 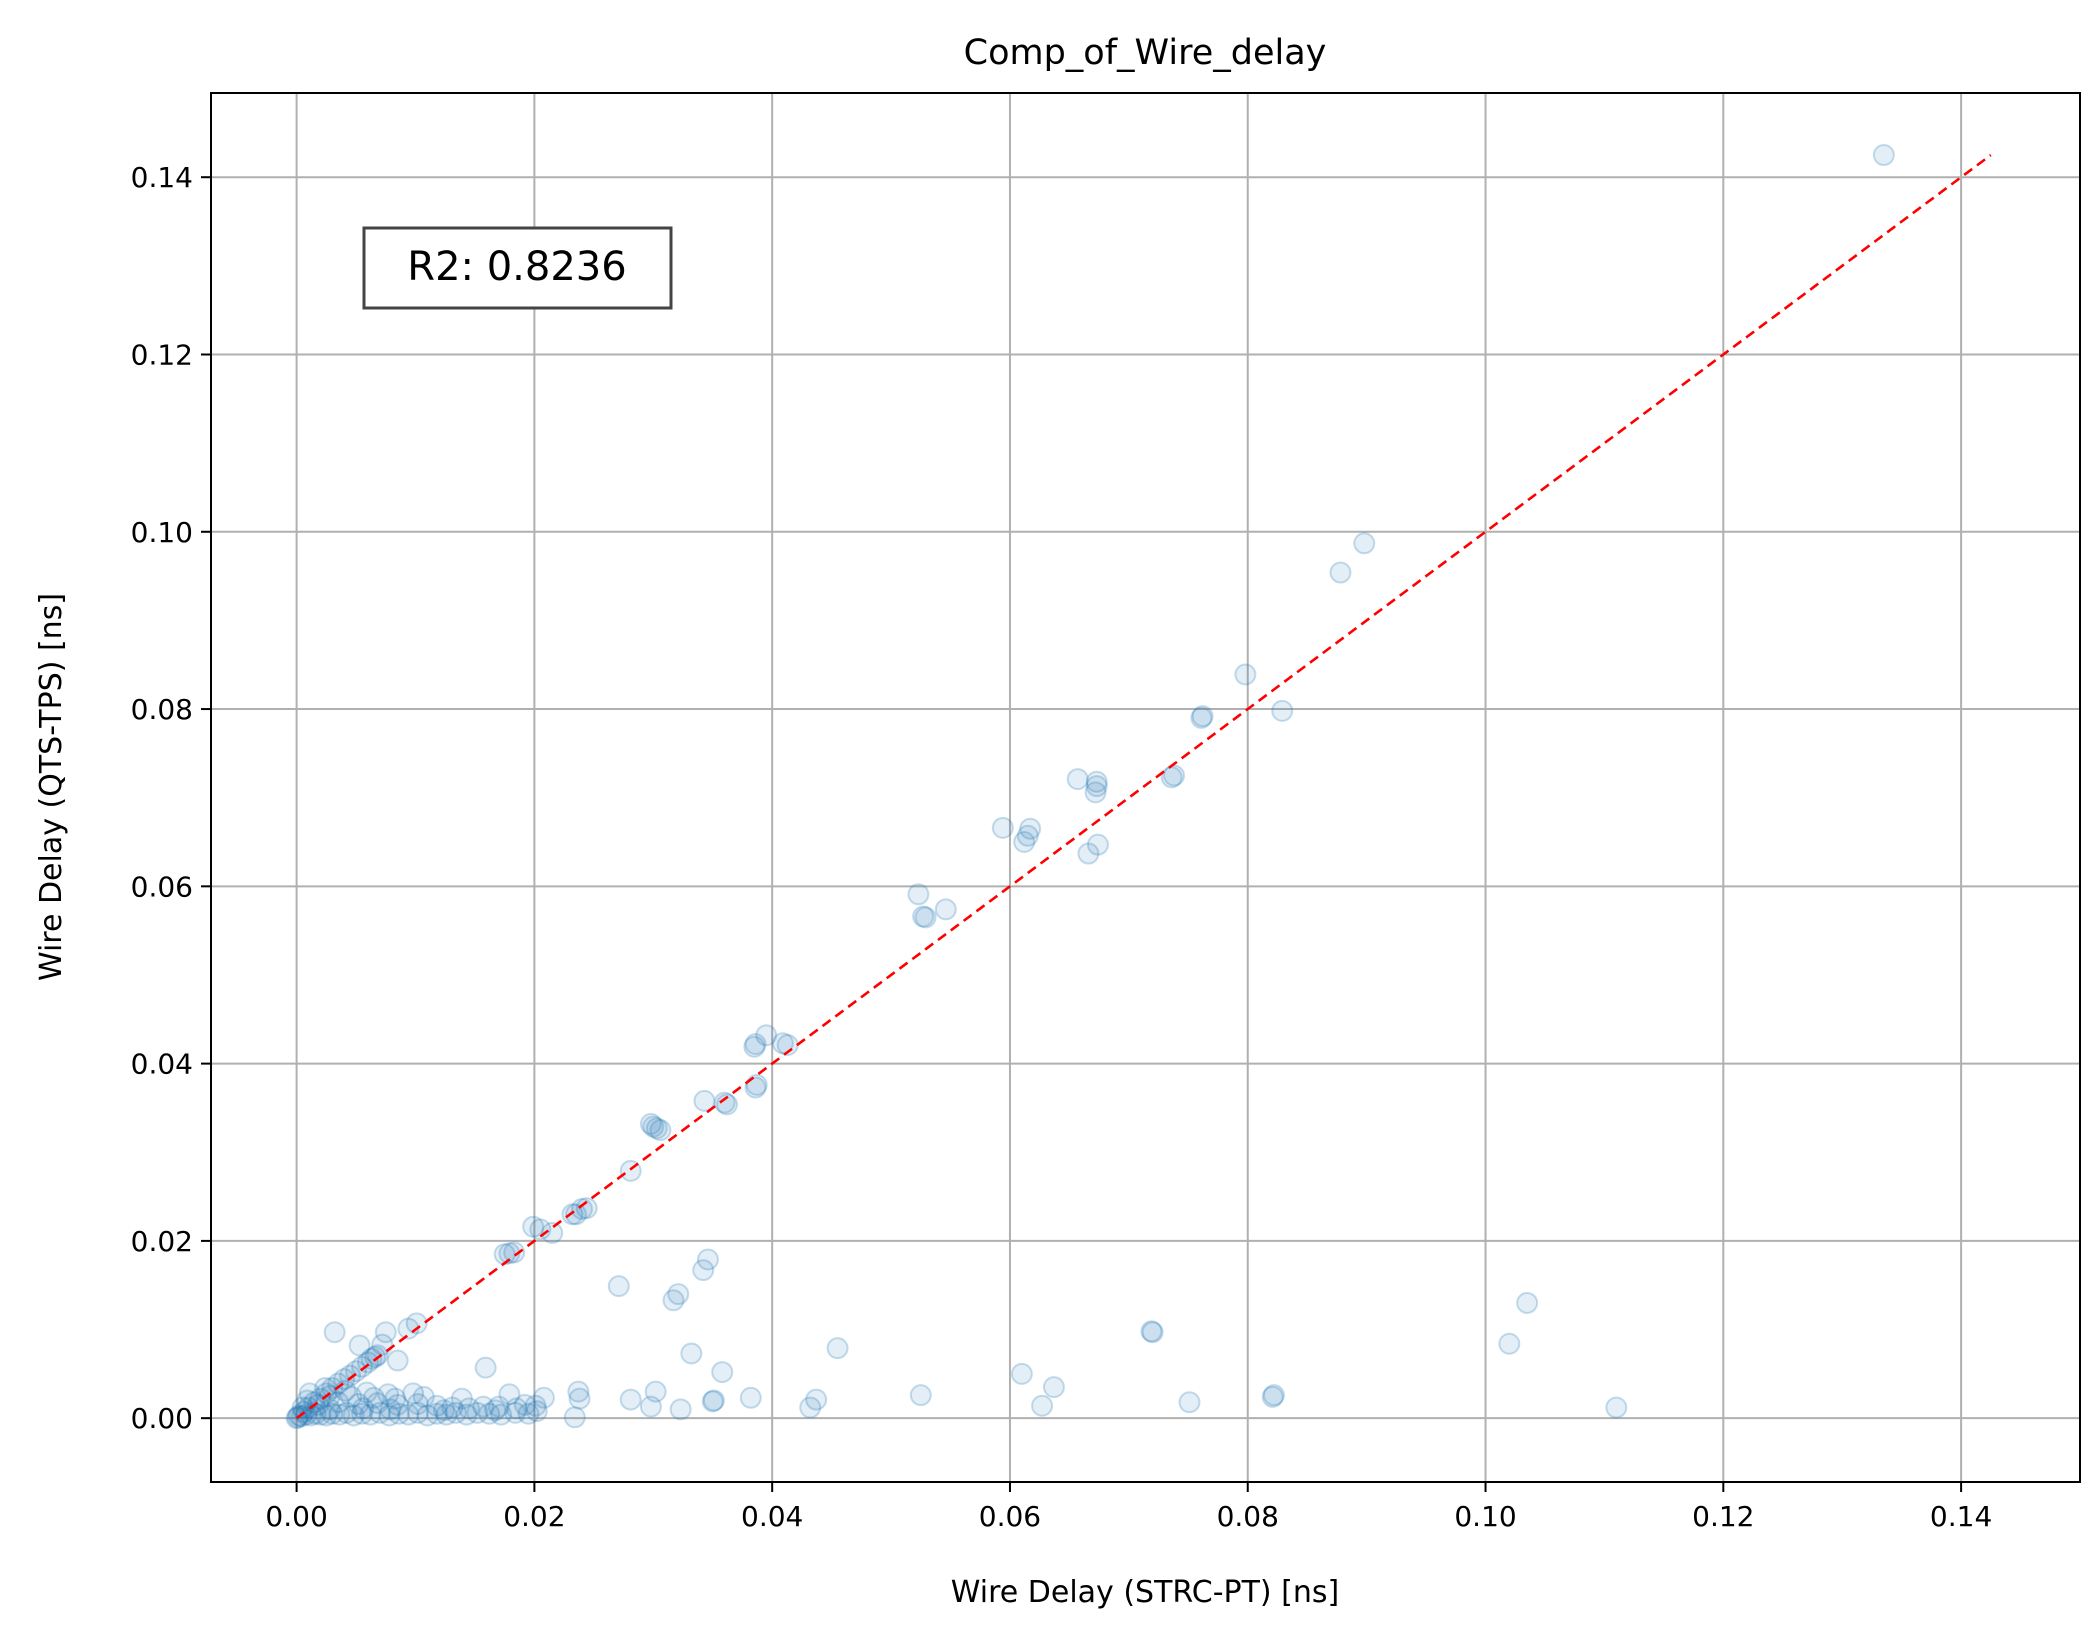 What do you see at coordinates (296, 1516) in the screenshot?
I see `x-tick-label: 0.00` at bounding box center [296, 1516].